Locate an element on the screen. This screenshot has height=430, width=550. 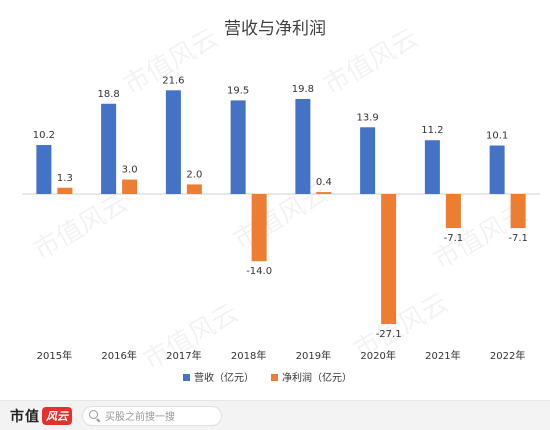
net-profit-label-0: 1.3 is located at coordinates (65, 178).